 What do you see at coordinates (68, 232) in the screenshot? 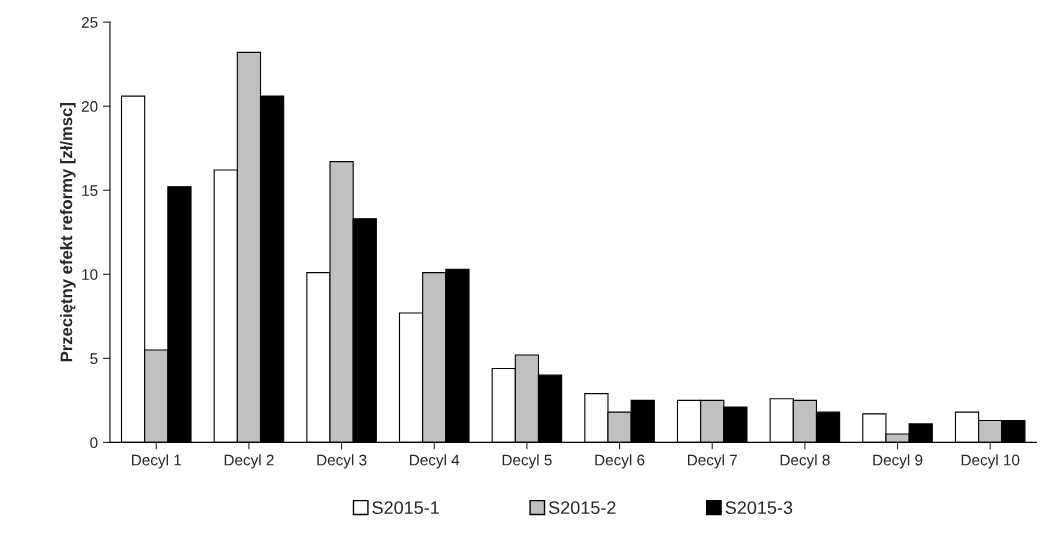
I see `y-axis-title: Przeciętny efekt reformy [zł/msc]` at bounding box center [68, 232].